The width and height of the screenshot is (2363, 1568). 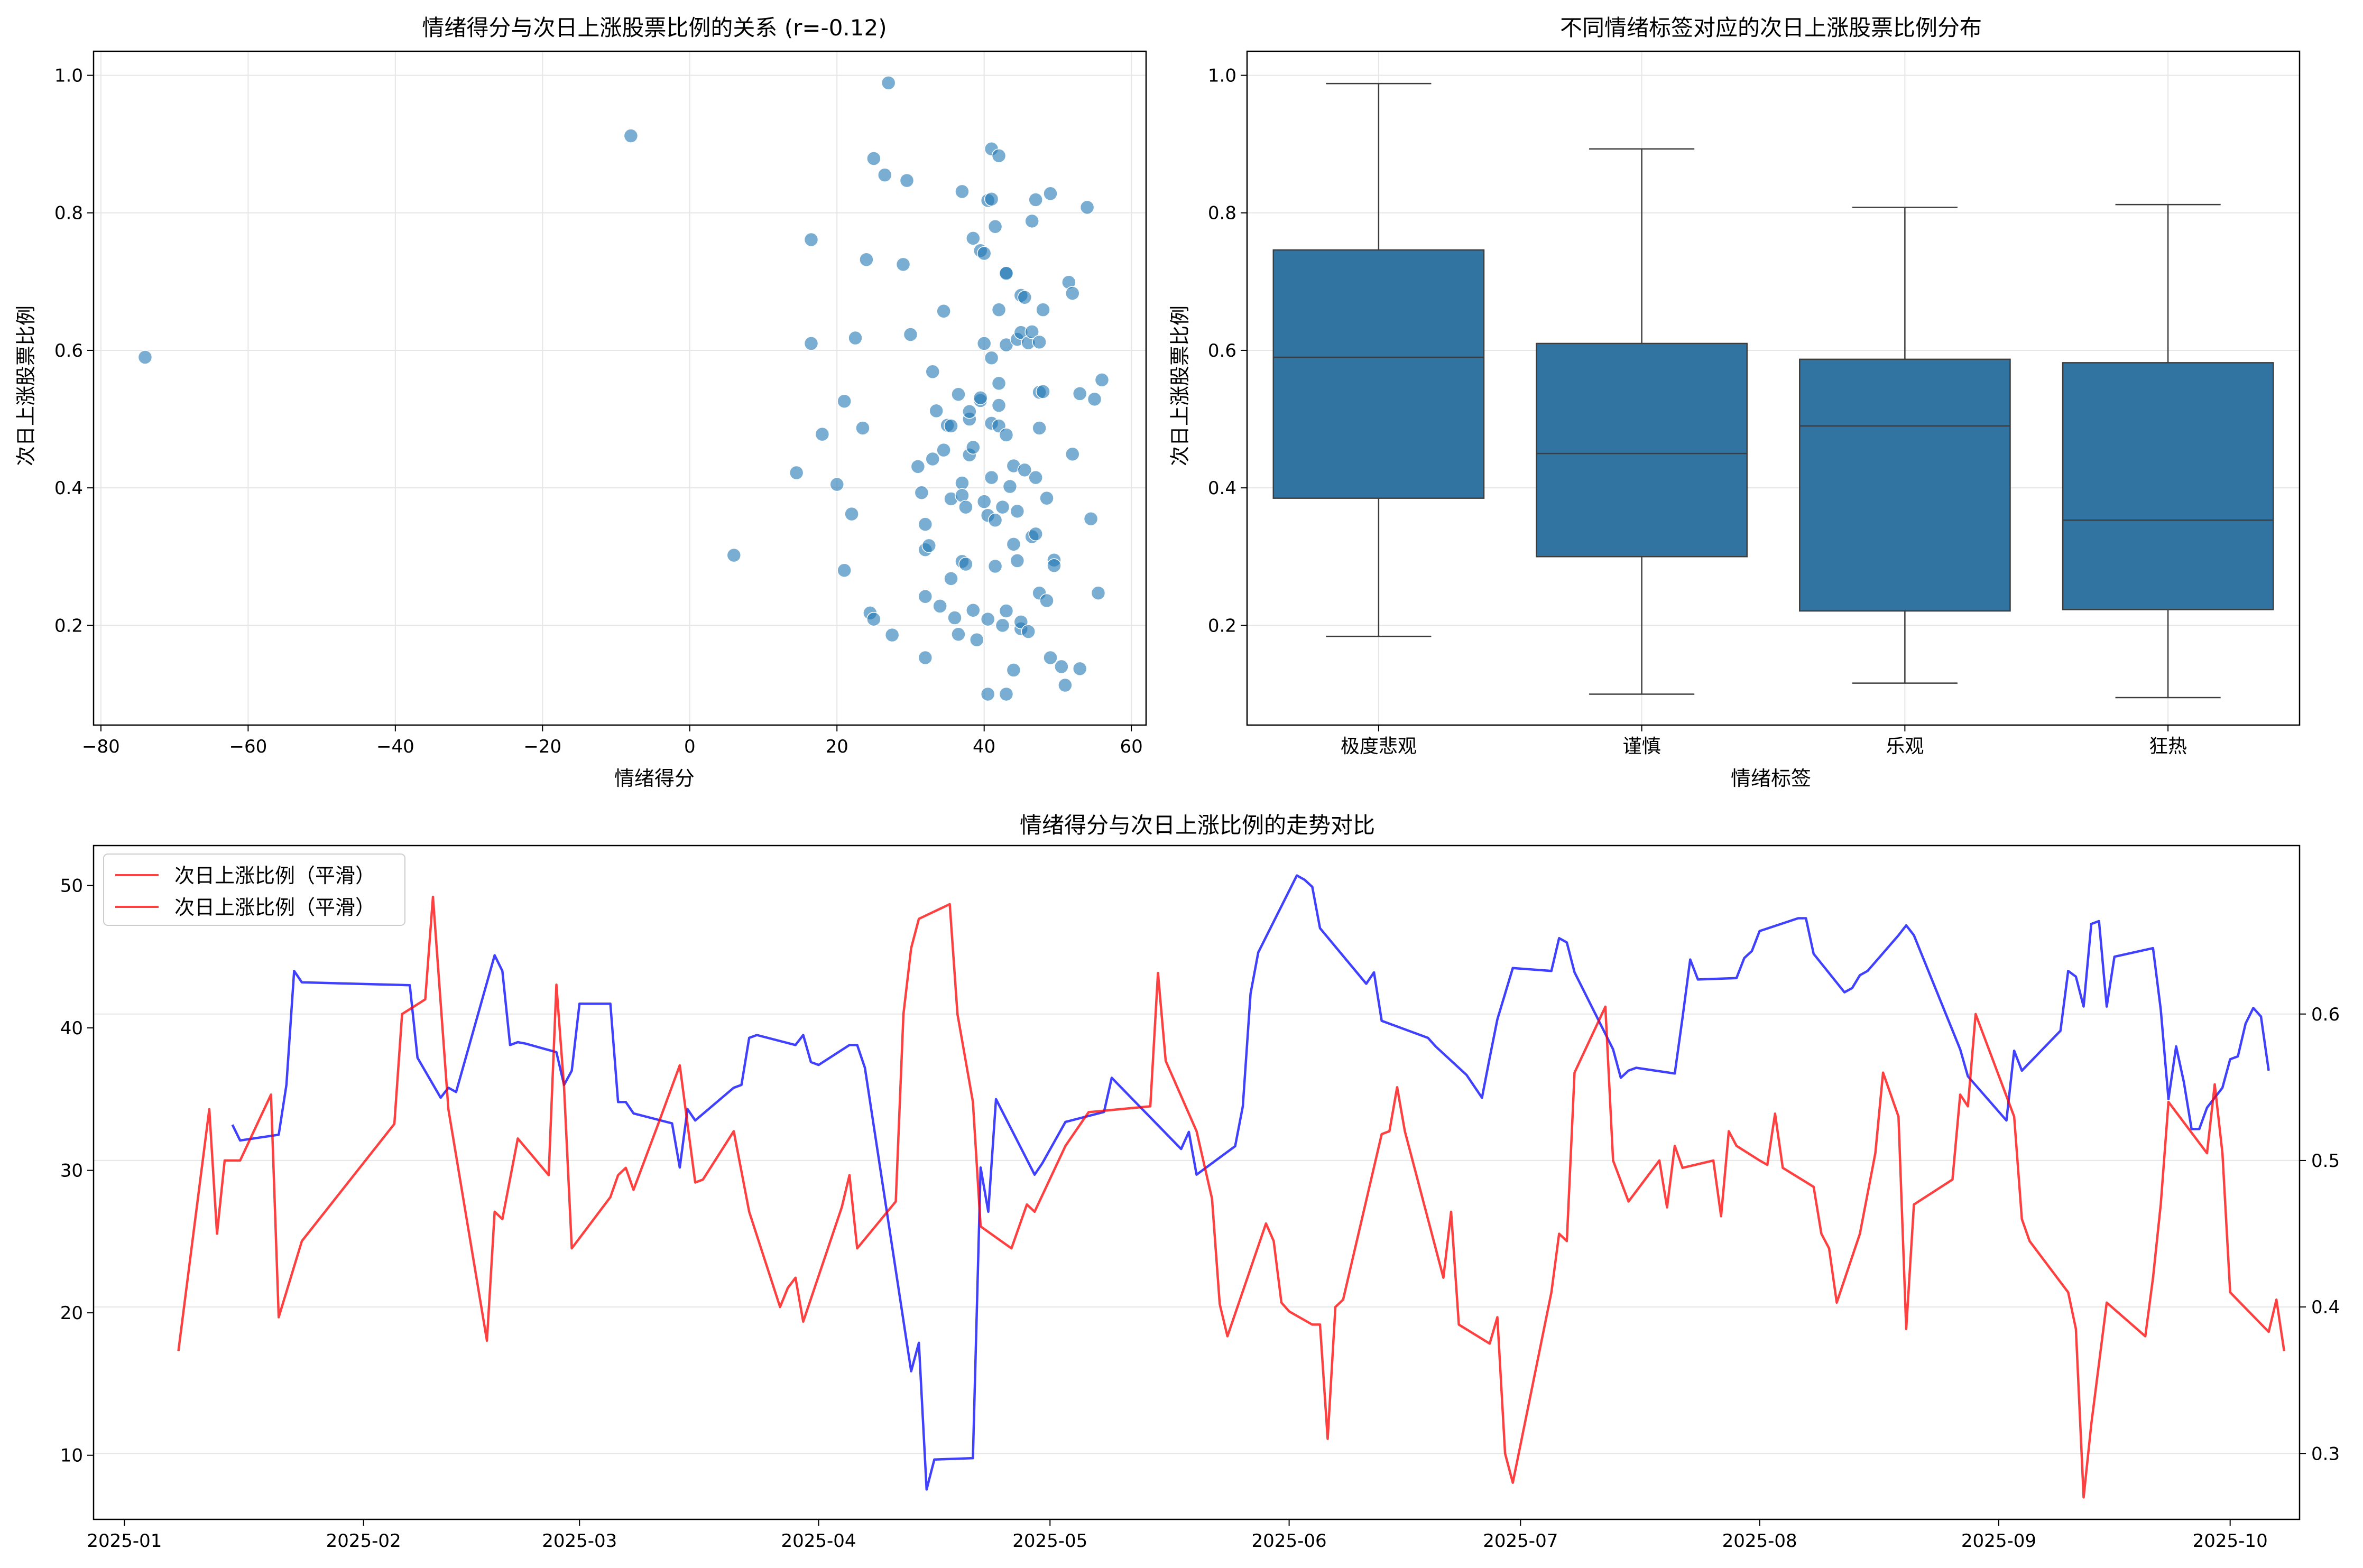 What do you see at coordinates (2325, 1015) in the screenshot?
I see `trend-right-y-tick-label: 0.6` at bounding box center [2325, 1015].